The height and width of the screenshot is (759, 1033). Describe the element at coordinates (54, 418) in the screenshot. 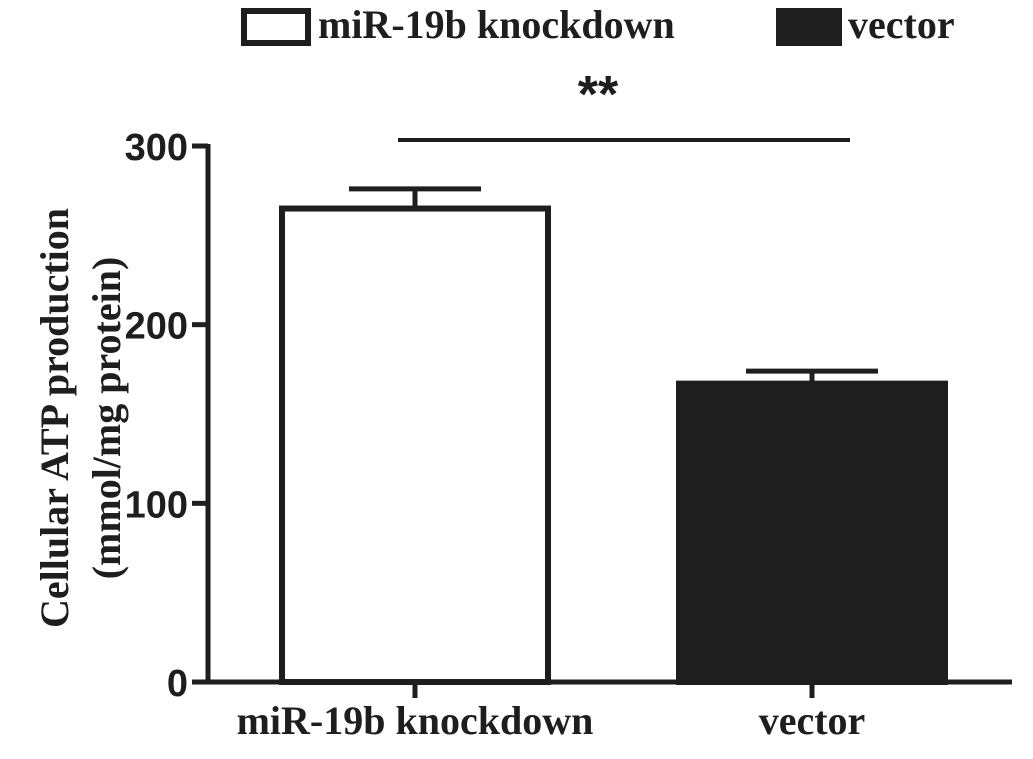

I see `y-axis-label-line1: Cellular ATP production` at that location.